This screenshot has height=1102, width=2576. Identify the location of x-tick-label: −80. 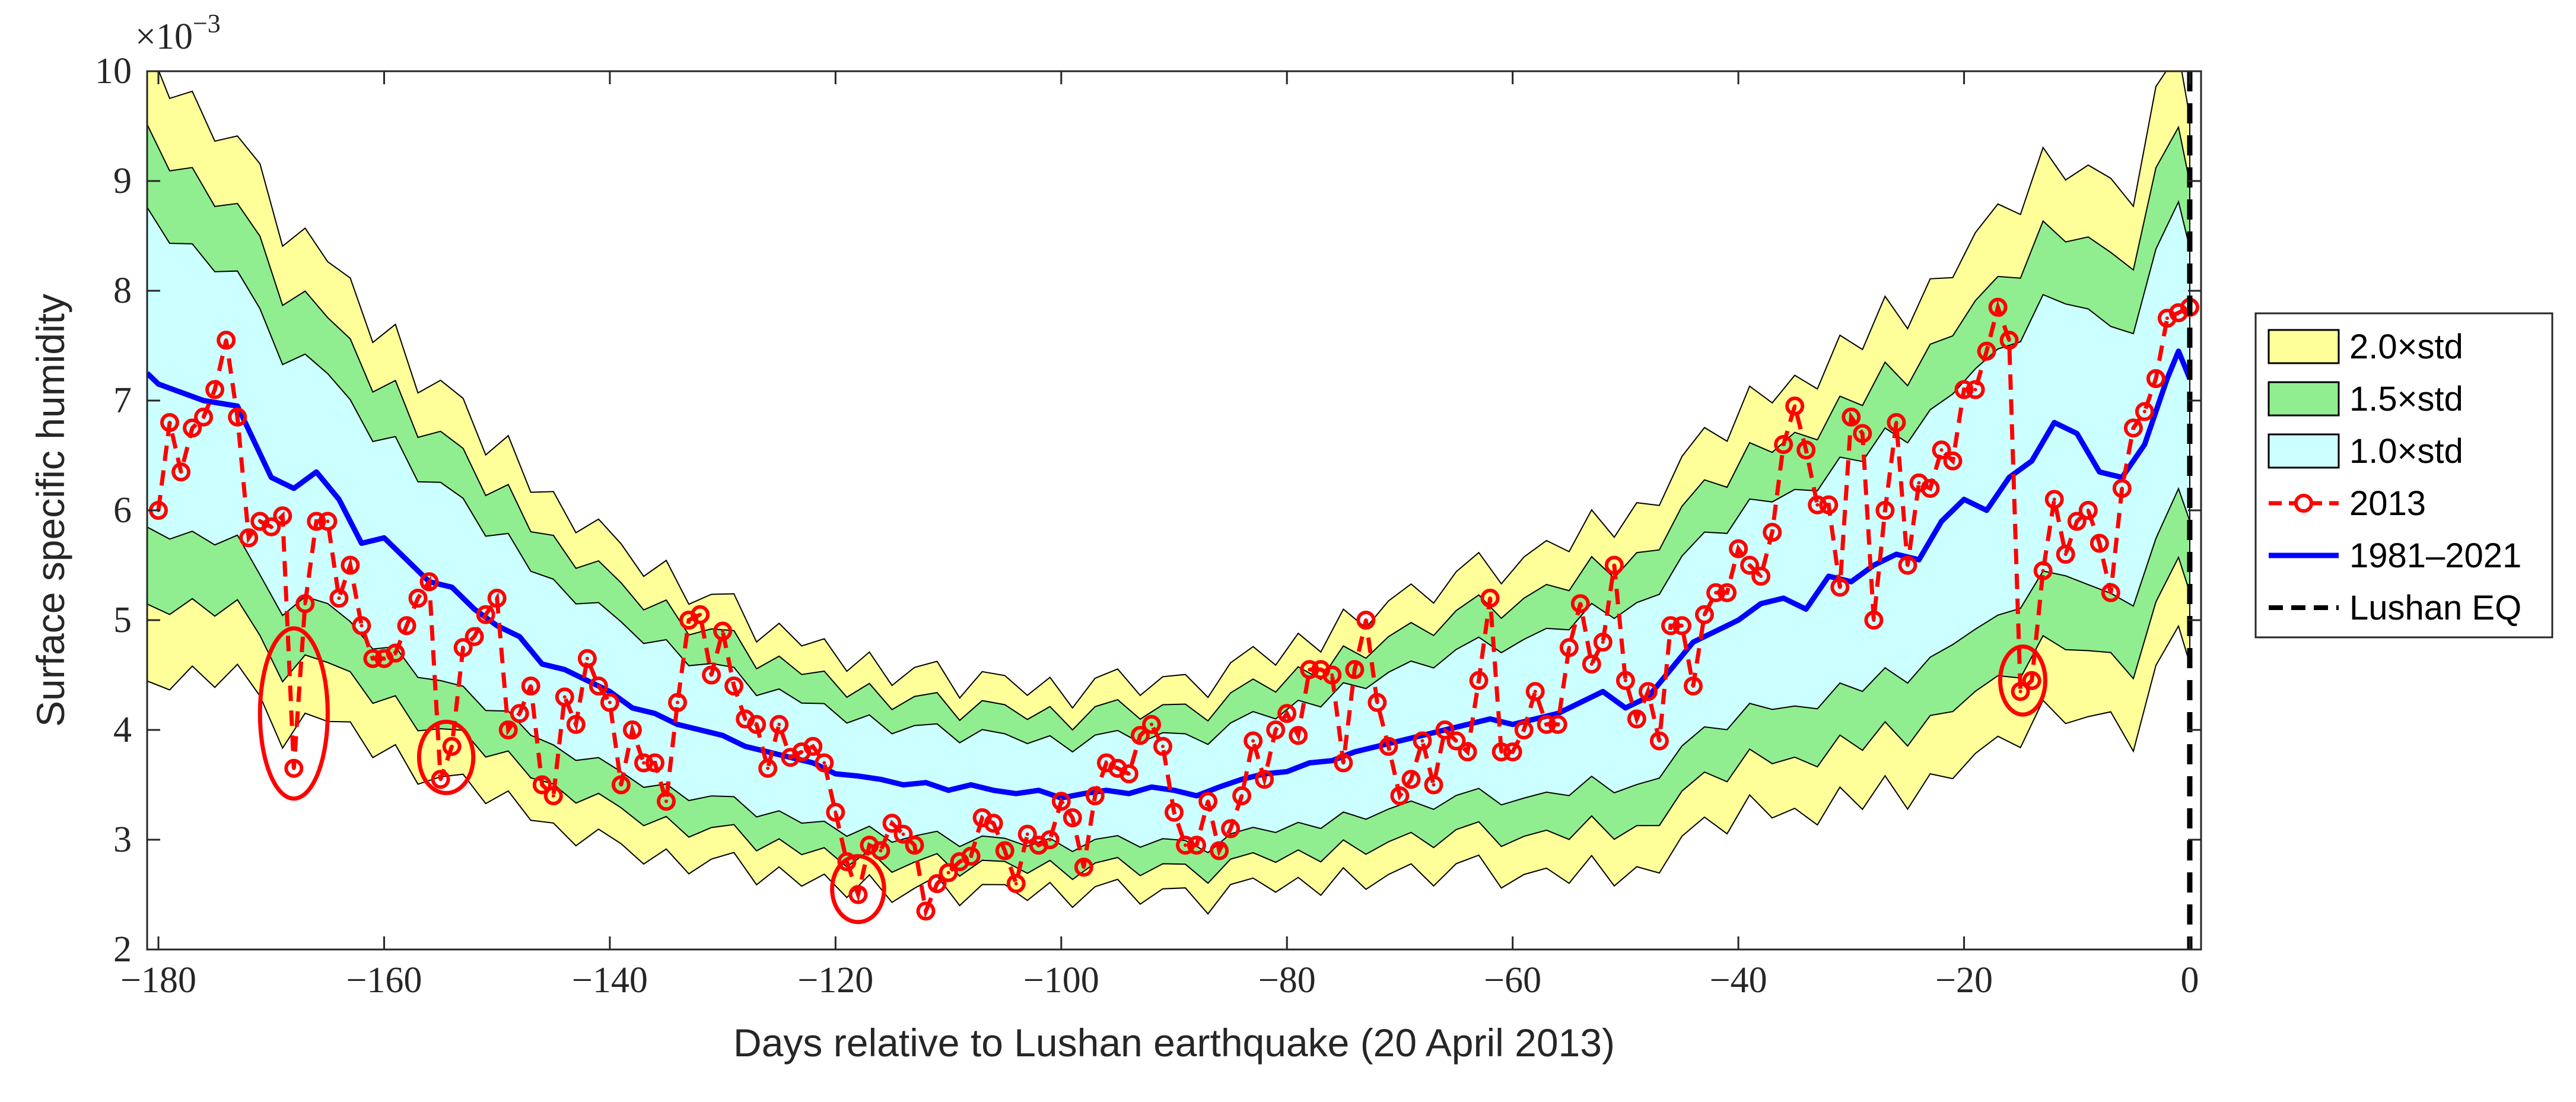
(1287, 981).